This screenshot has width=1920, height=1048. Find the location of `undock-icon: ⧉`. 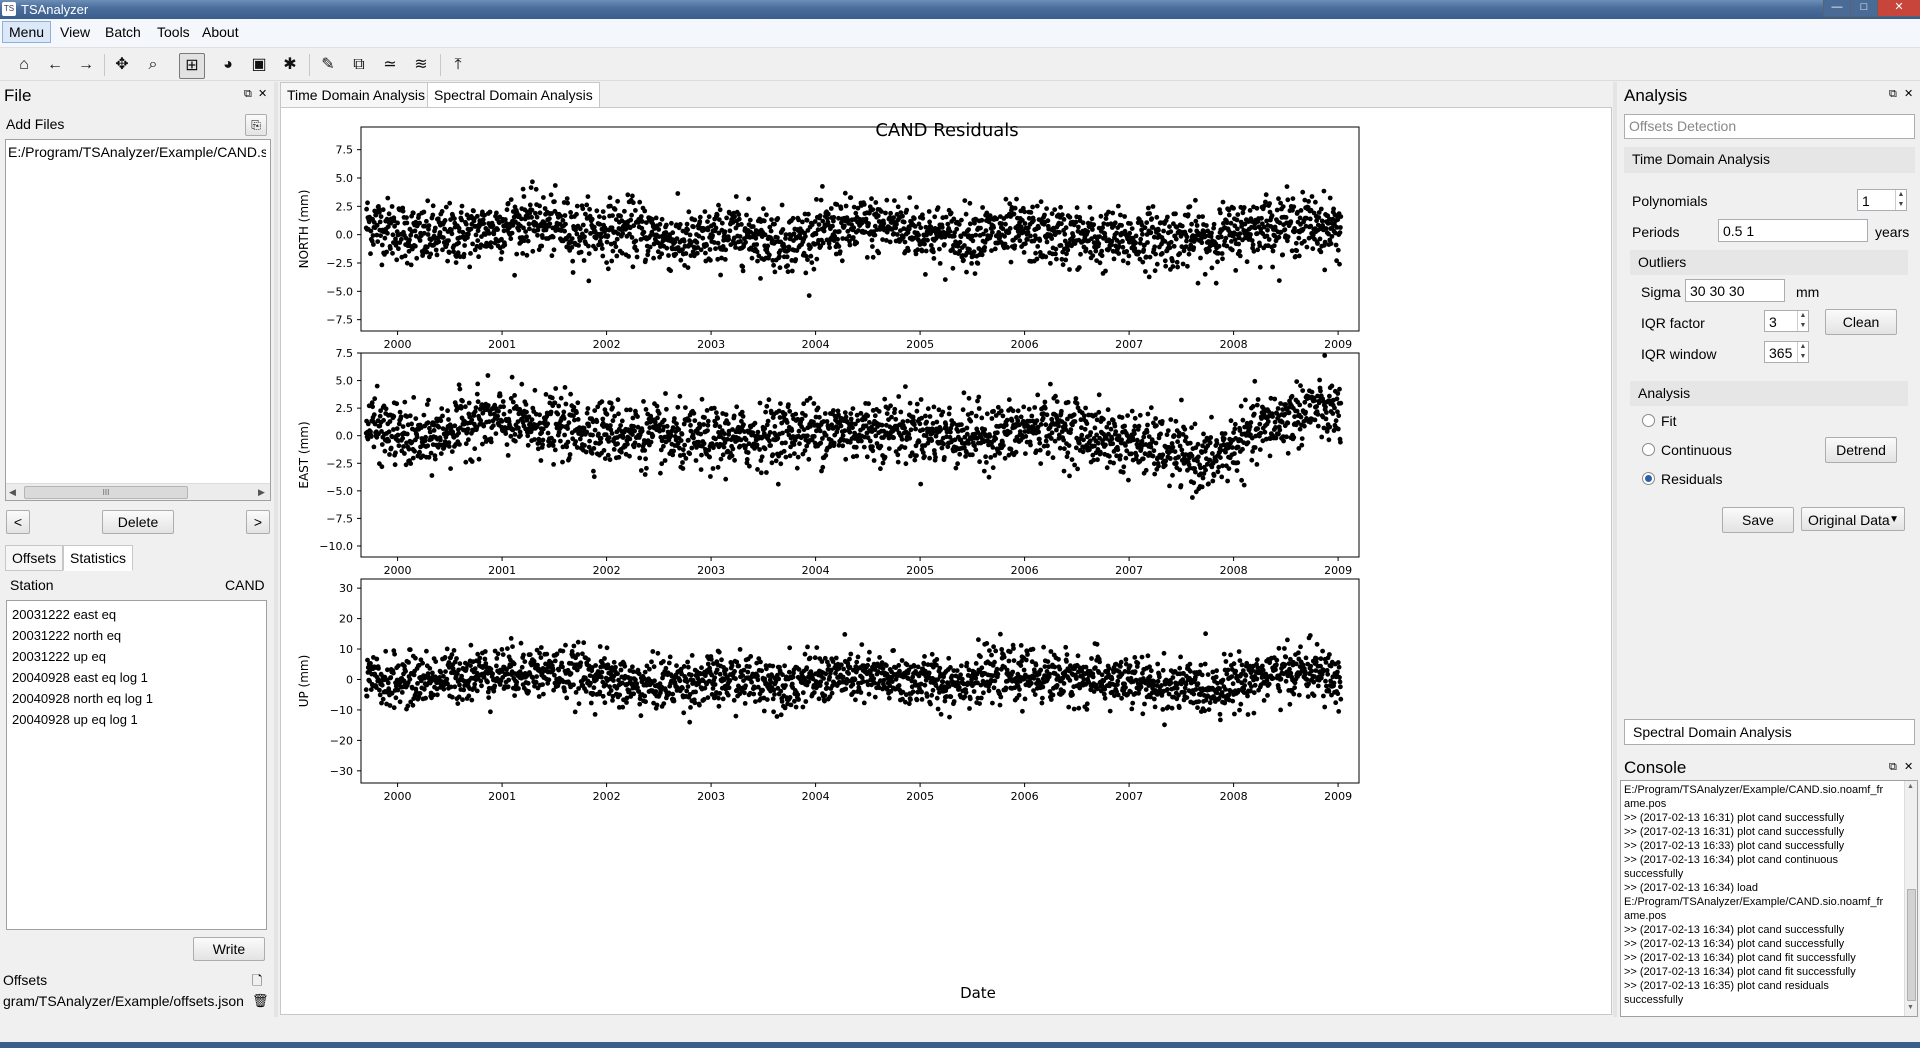

undock-icon: ⧉ is located at coordinates (248, 94).